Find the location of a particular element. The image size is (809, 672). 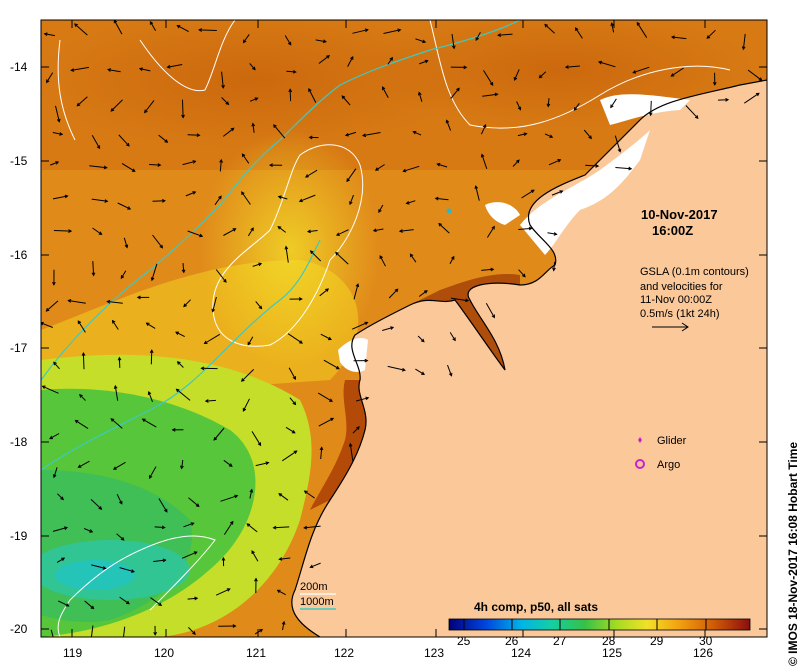

lon-label: 122 is located at coordinates (344, 653).